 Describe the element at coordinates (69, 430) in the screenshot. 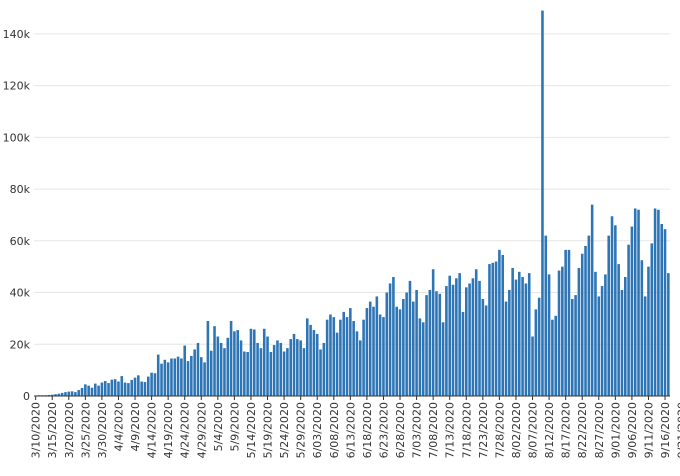

I see `x-tick-label: 3/20/2020` at that location.